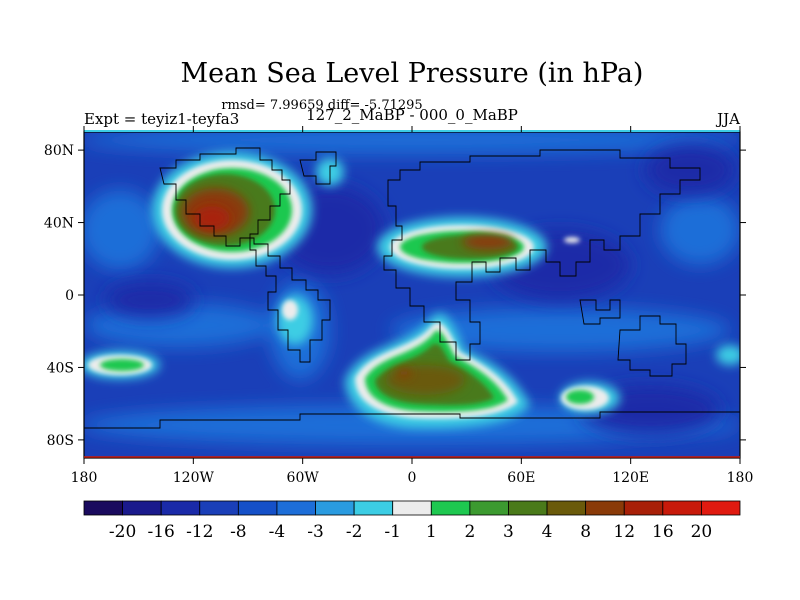 The width and height of the screenshot is (800, 600). What do you see at coordinates (630, 478) in the screenshot?
I see `lon-tick-label: 120E` at bounding box center [630, 478].